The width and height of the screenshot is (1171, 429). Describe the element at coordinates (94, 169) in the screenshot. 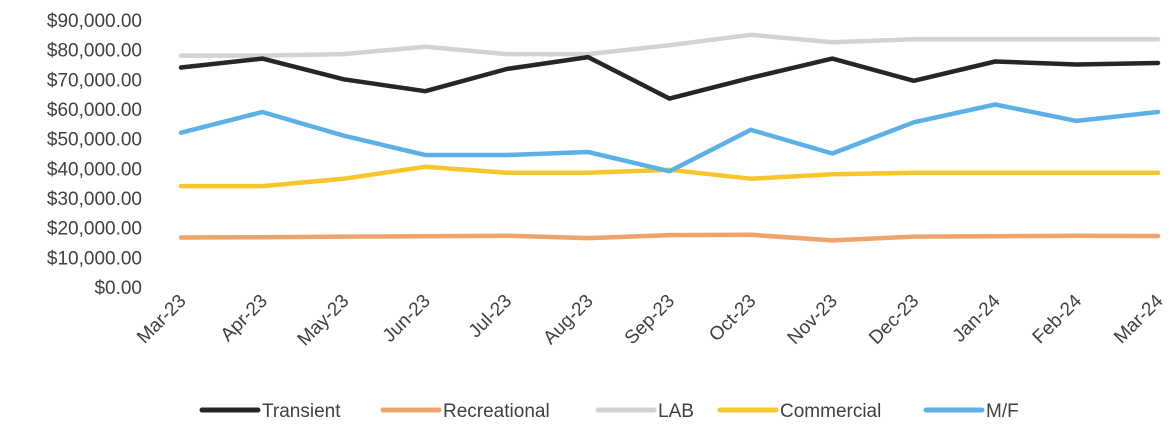

I see `y-tick-label: $40,000.00` at that location.